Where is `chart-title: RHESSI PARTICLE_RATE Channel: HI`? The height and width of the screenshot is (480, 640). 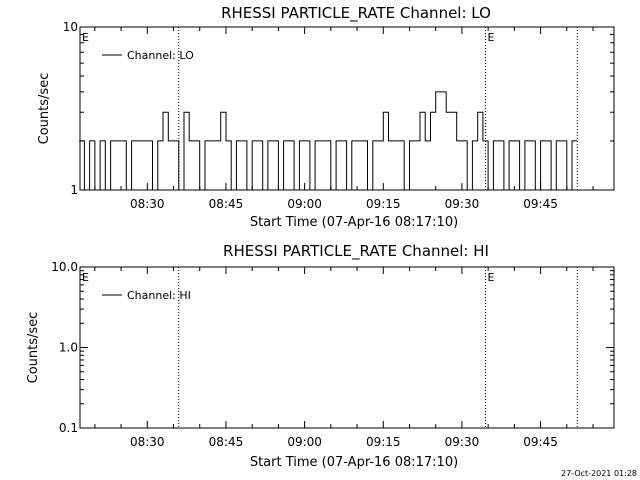 chart-title: RHESSI PARTICLE_RATE Channel: HI is located at coordinates (356, 251).